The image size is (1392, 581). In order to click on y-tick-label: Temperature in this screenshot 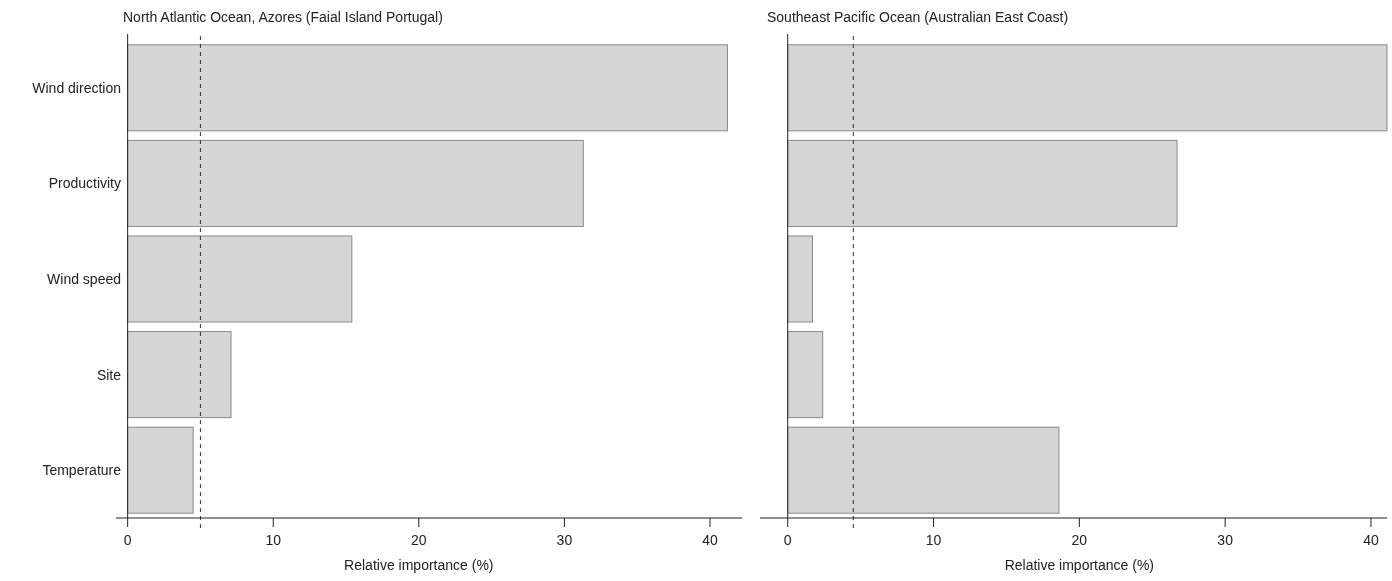, I will do `click(82, 470)`.